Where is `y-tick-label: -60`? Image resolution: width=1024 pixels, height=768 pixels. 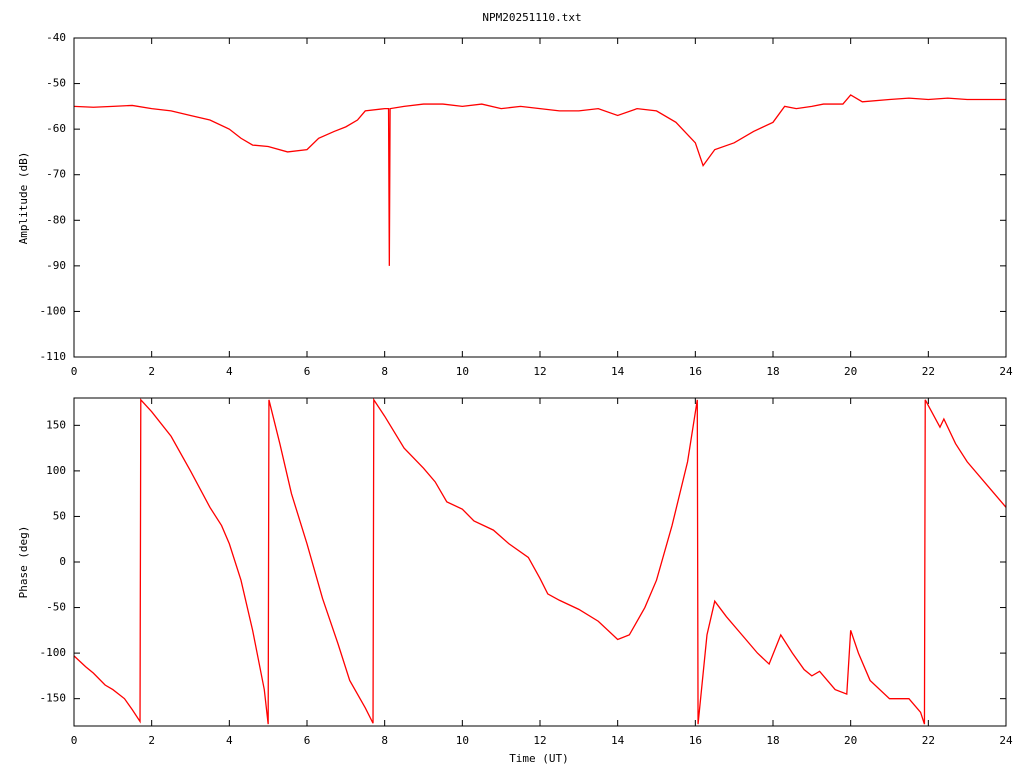 y-tick-label: -60 is located at coordinates (56, 128).